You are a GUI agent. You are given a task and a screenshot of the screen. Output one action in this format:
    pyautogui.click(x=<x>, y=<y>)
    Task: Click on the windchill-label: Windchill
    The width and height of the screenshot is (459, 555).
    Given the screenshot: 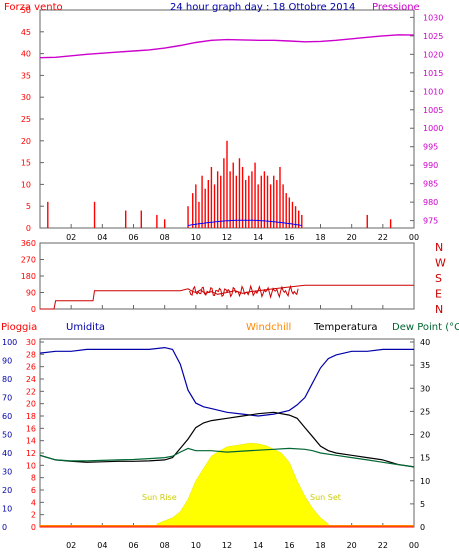 What is the action you would take?
    pyautogui.click(x=268, y=327)
    